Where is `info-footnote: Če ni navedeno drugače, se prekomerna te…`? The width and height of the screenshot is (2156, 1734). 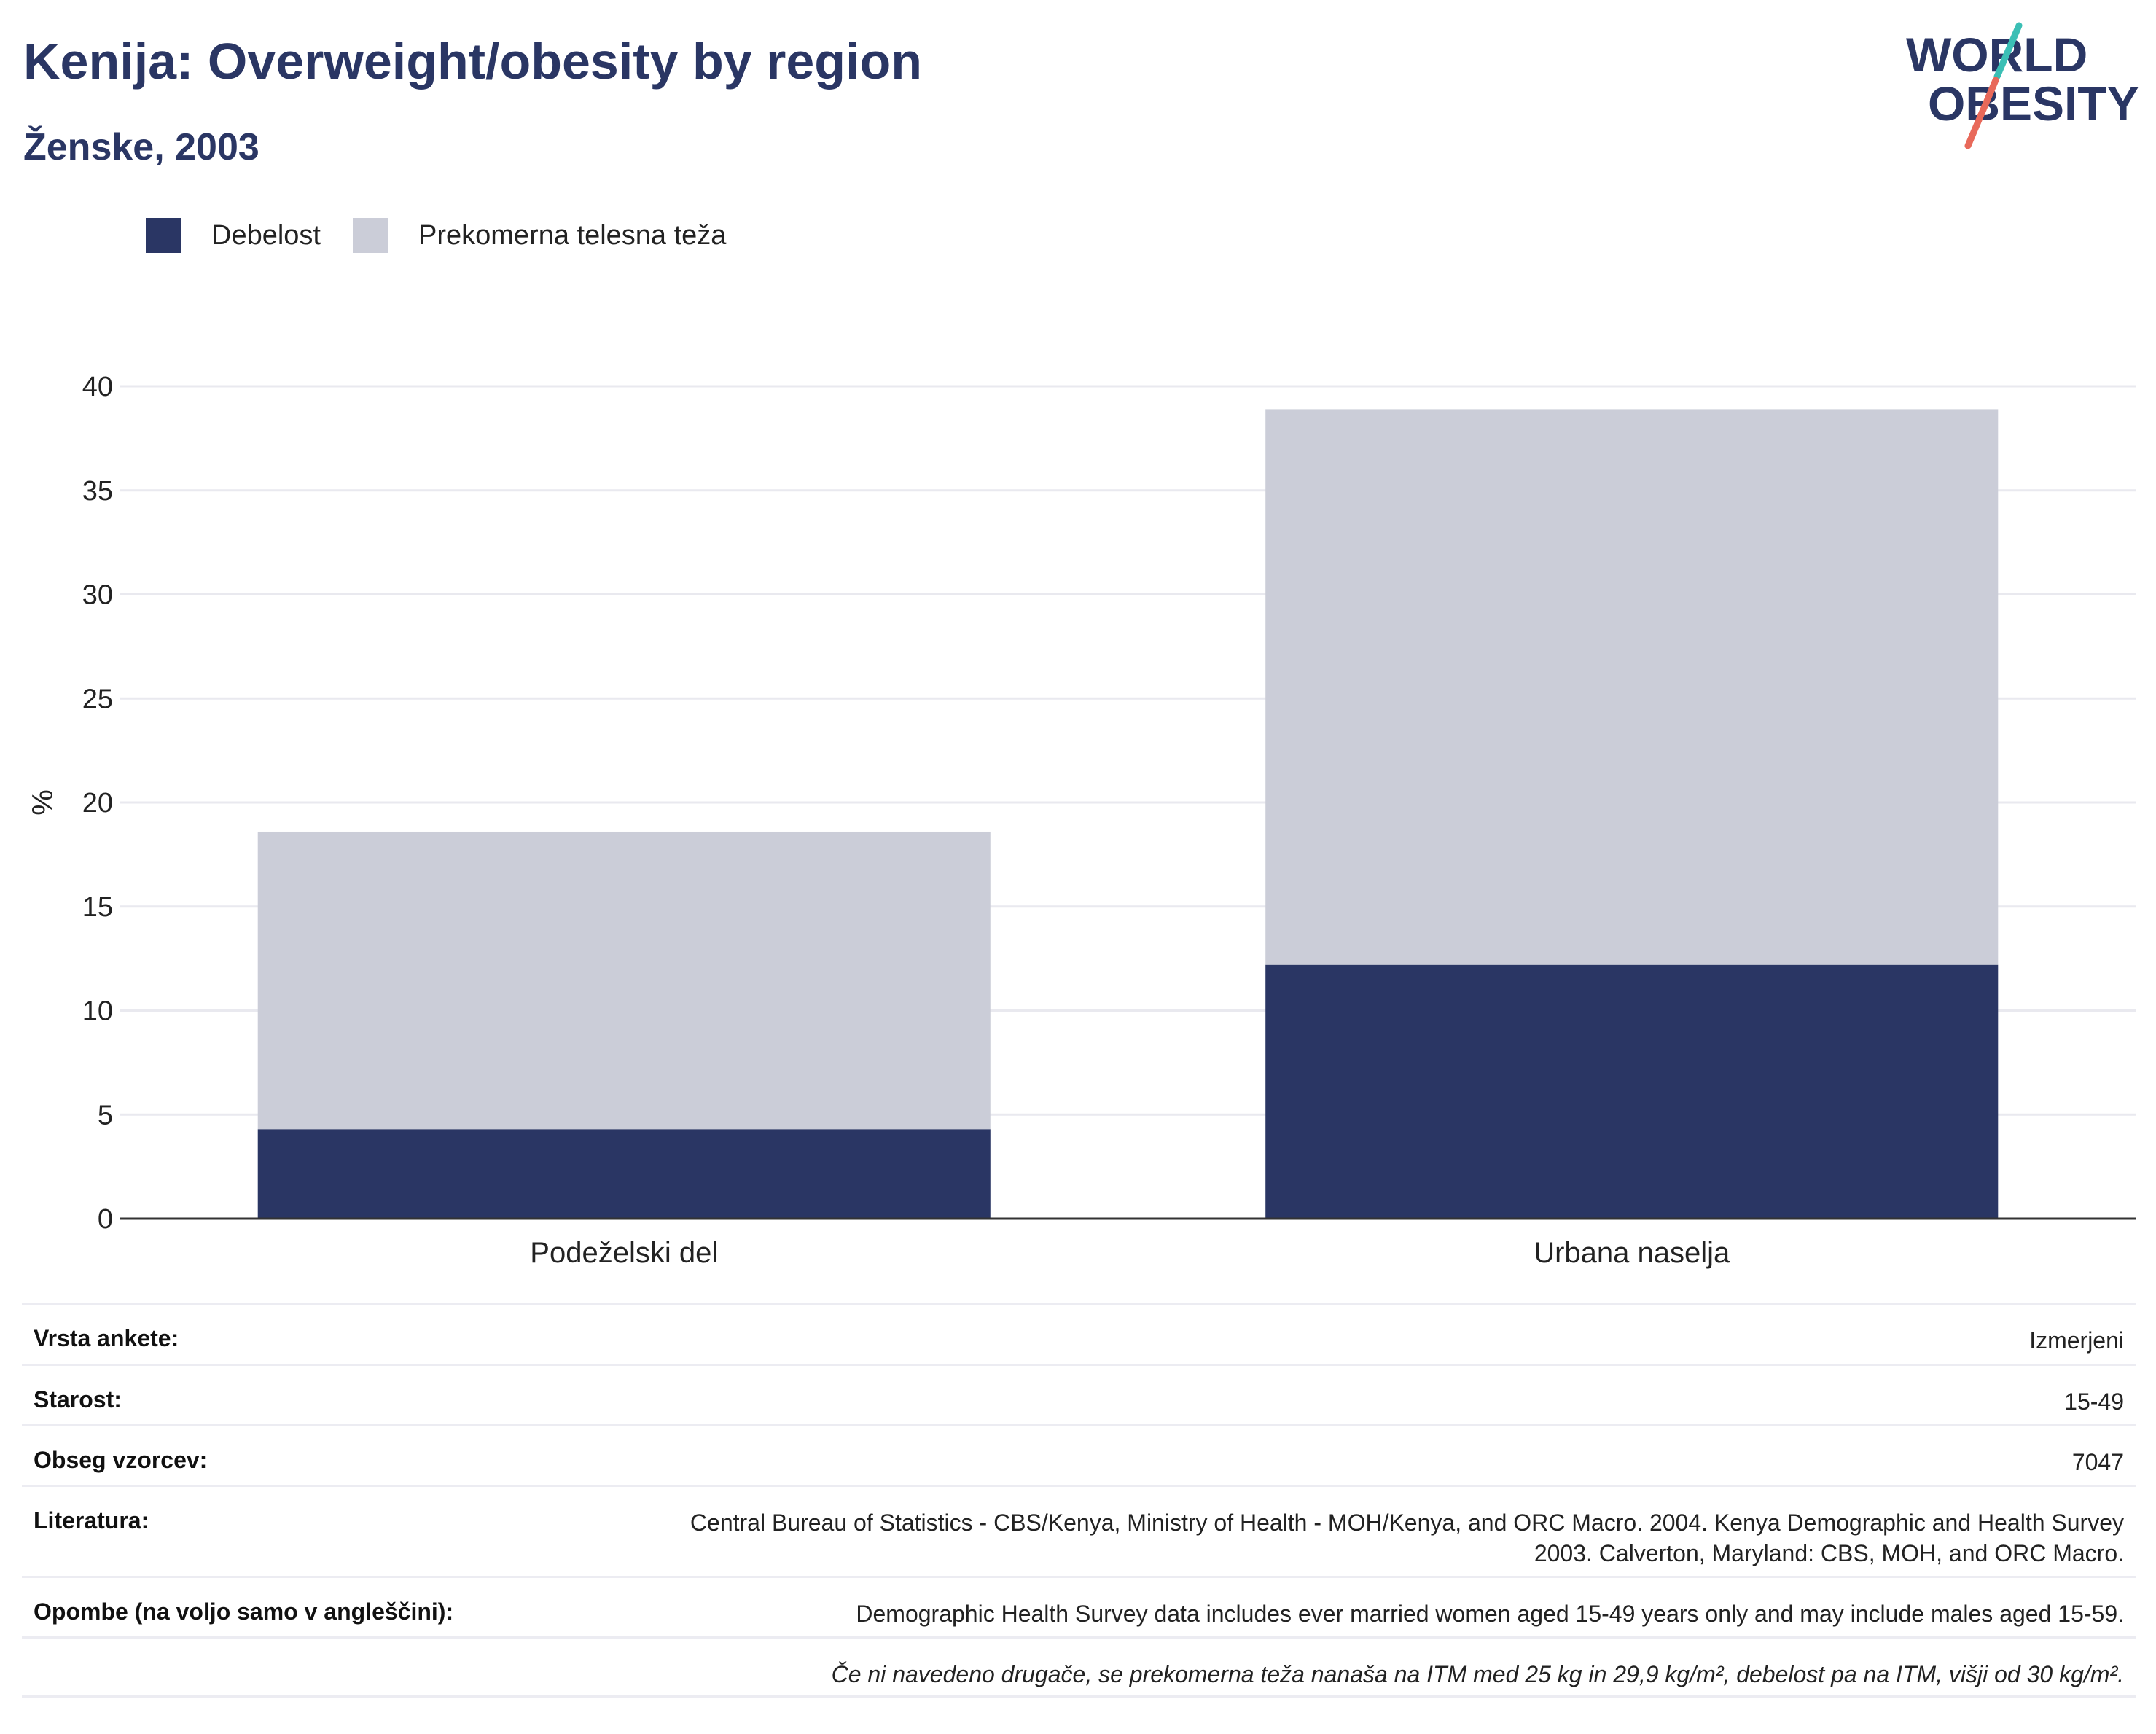 info-footnote: Če ni navedeno drugače, se prekomerna te… is located at coordinates (1478, 1674).